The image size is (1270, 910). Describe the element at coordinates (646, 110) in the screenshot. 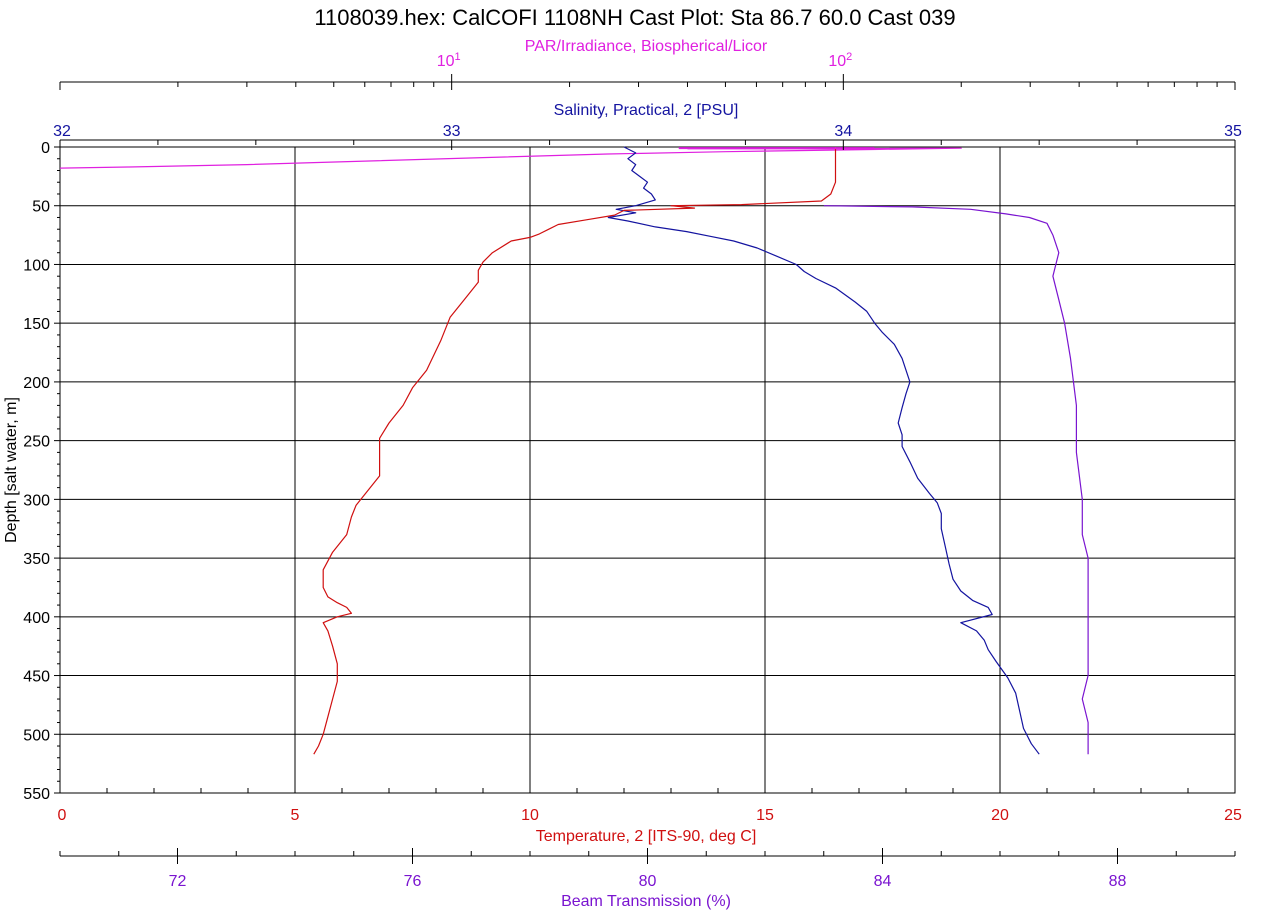

I see `sal-axis-title: Salinity, Practical, 2 [PSU]` at that location.